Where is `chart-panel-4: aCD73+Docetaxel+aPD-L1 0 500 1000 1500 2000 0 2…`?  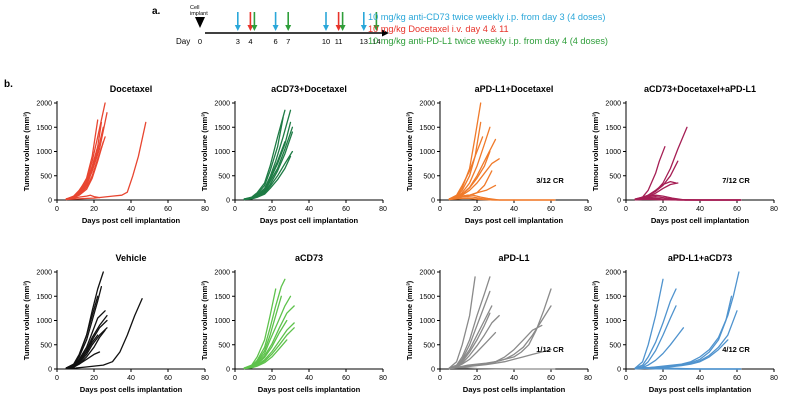
chart-panel-4: aCD73+Docetaxel+aPD-L1 0 500 1000 1500 2000 0 2… is located at coordinates (684, 154).